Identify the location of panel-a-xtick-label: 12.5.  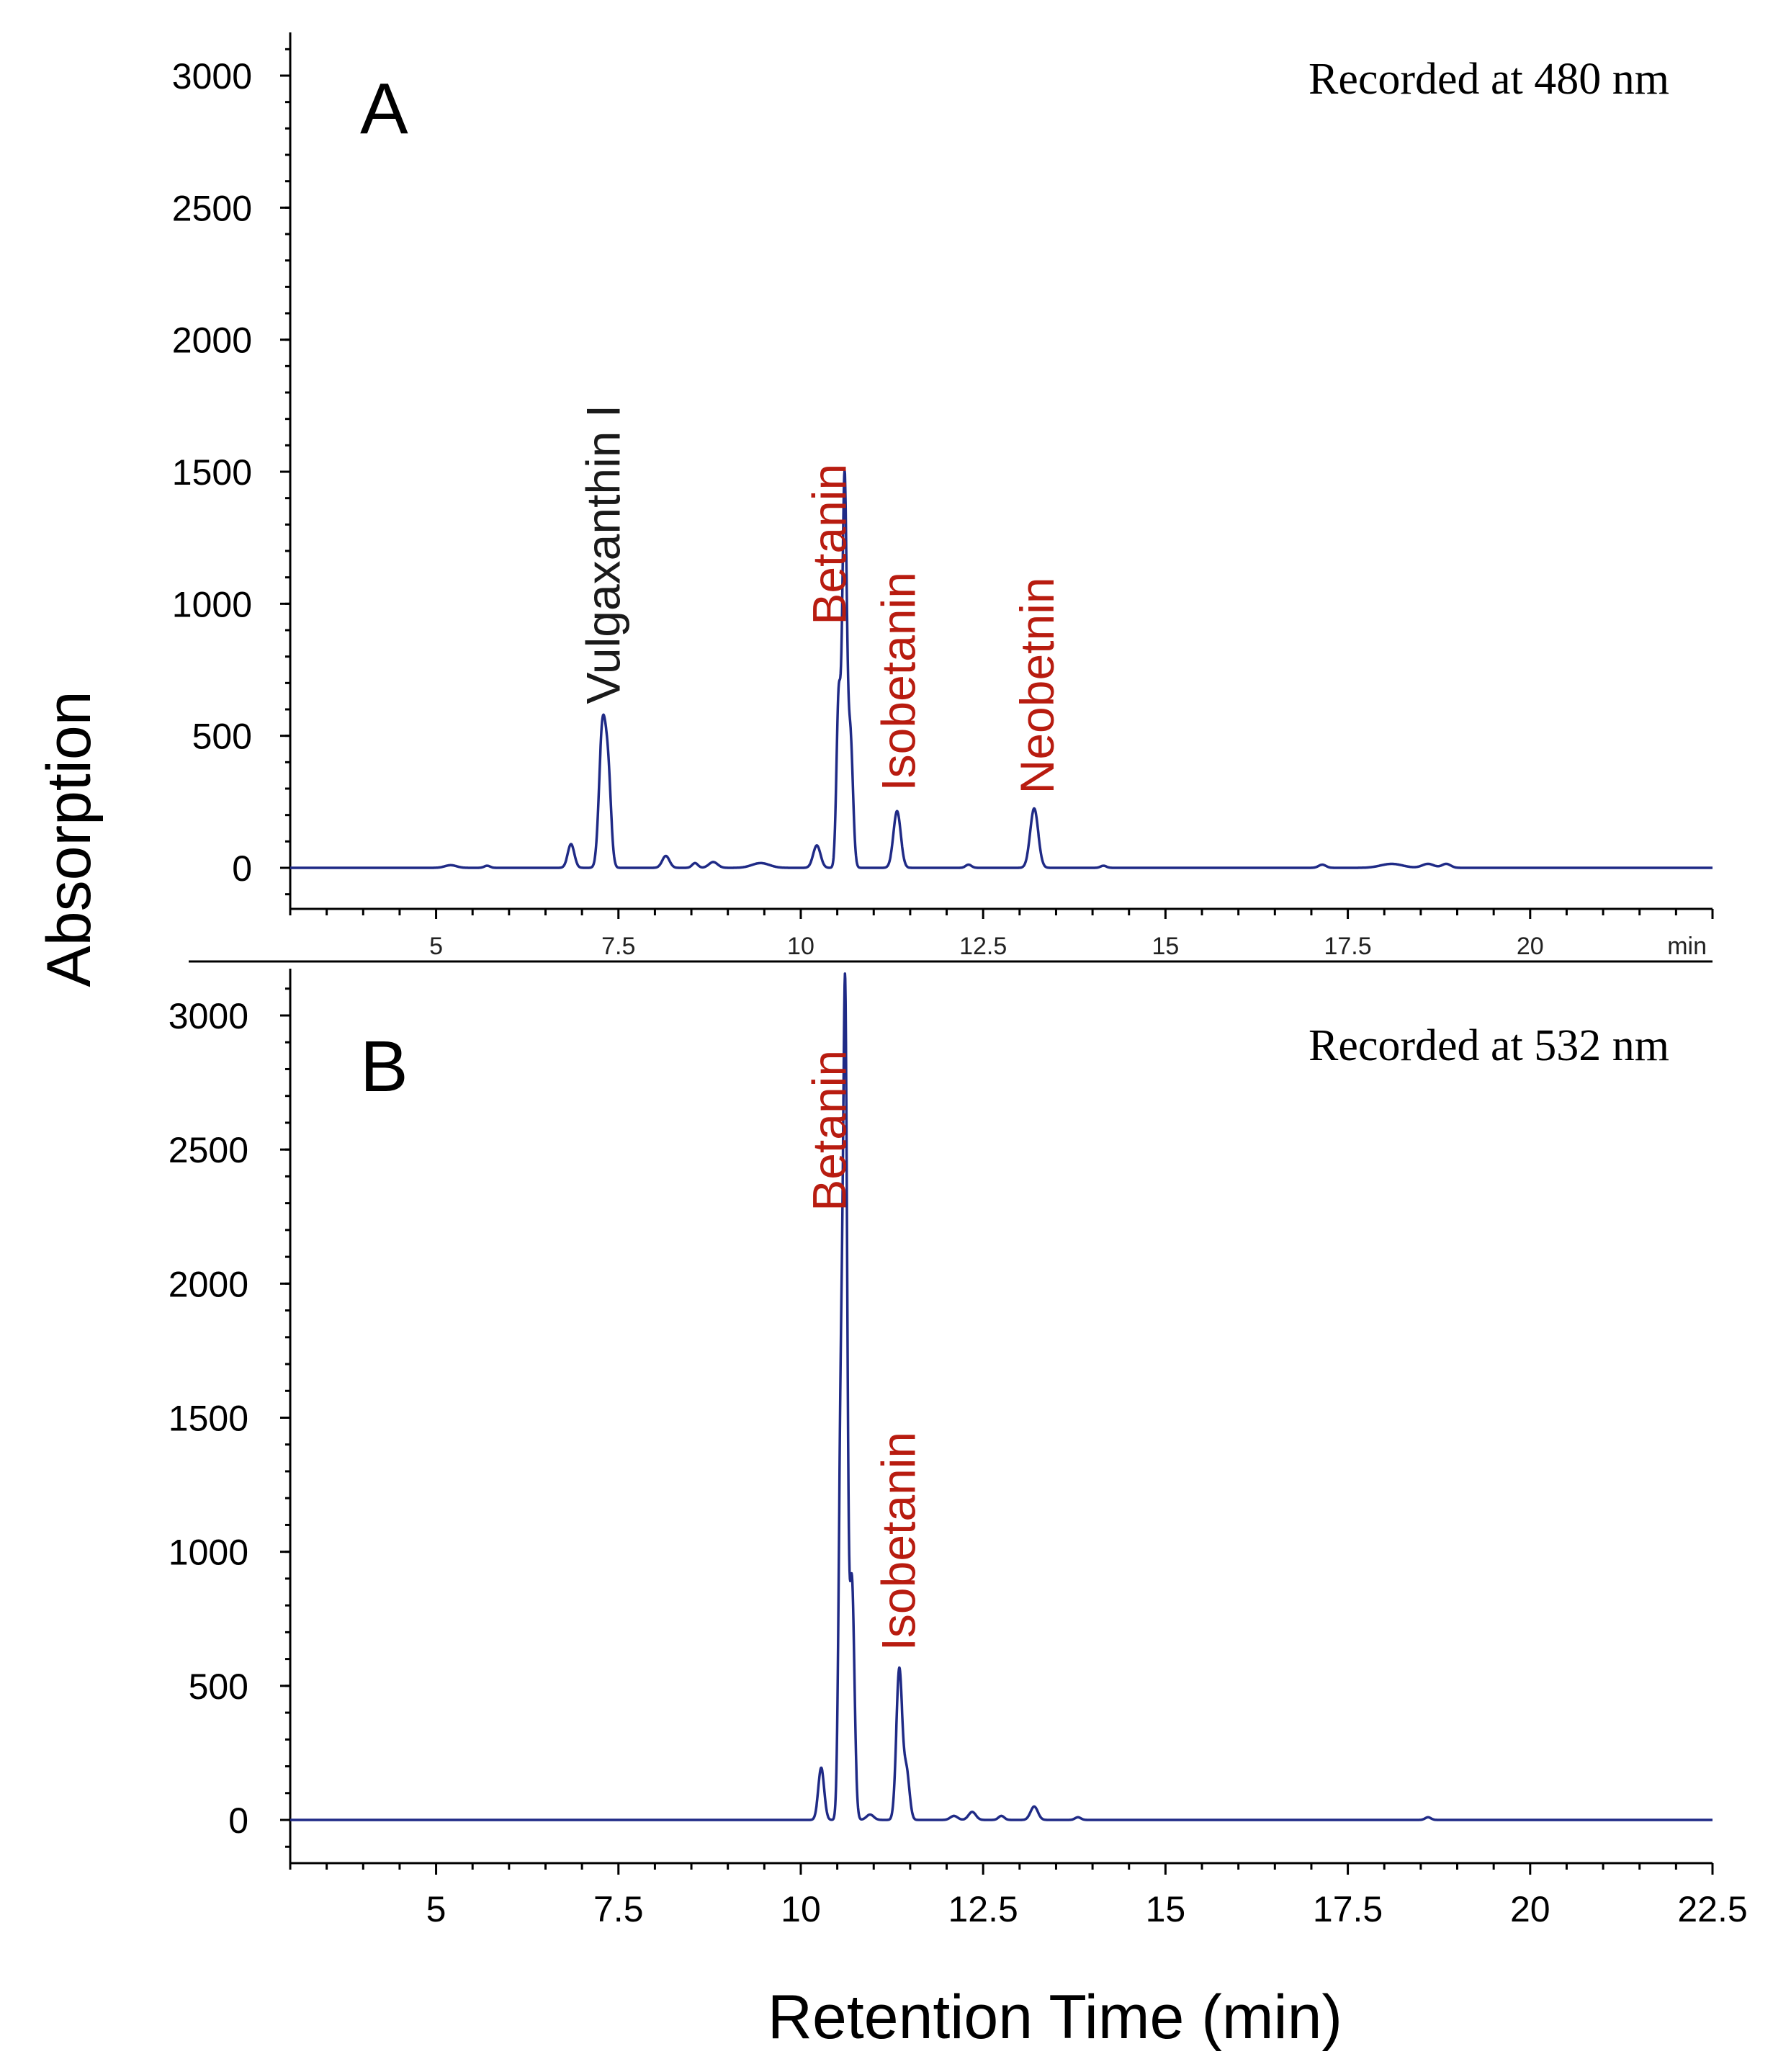
(983, 947).